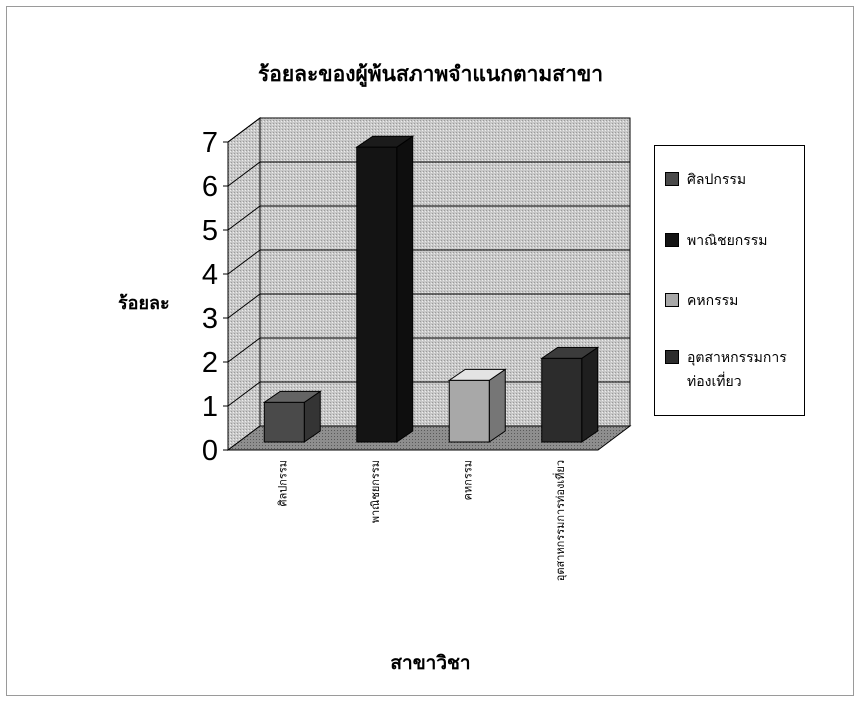  I want to click on x-tick-label: พาณิชยกรรม, so click(375, 491).